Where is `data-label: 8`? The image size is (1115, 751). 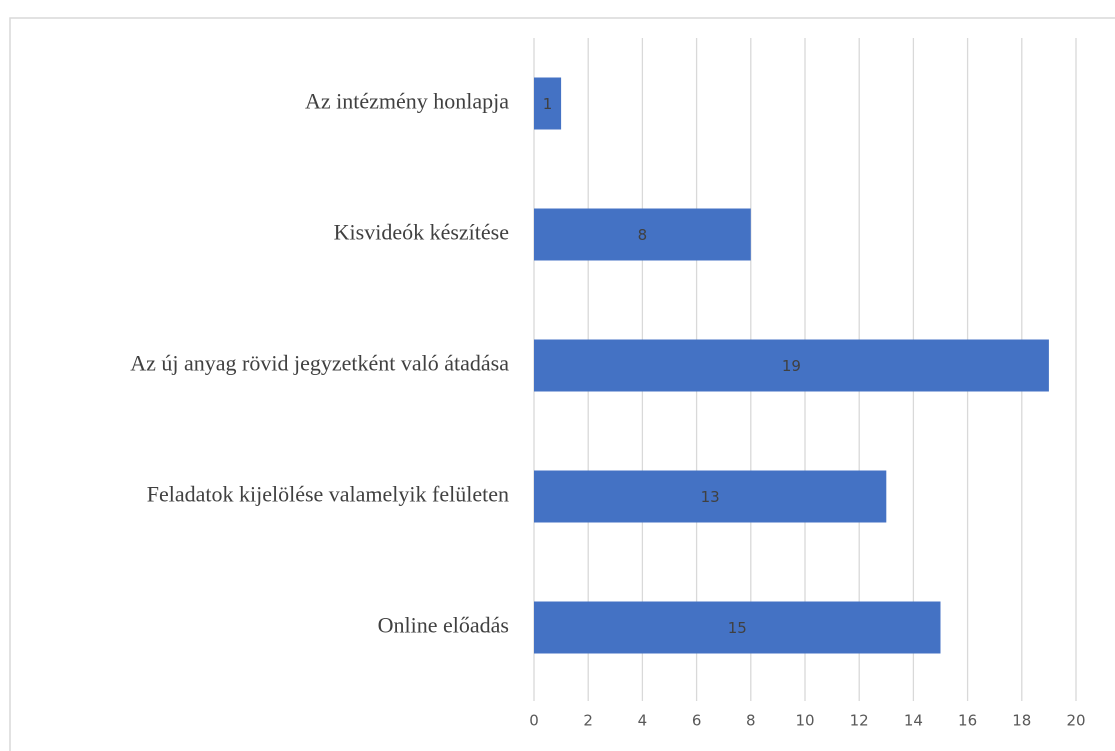 data-label: 8 is located at coordinates (643, 235).